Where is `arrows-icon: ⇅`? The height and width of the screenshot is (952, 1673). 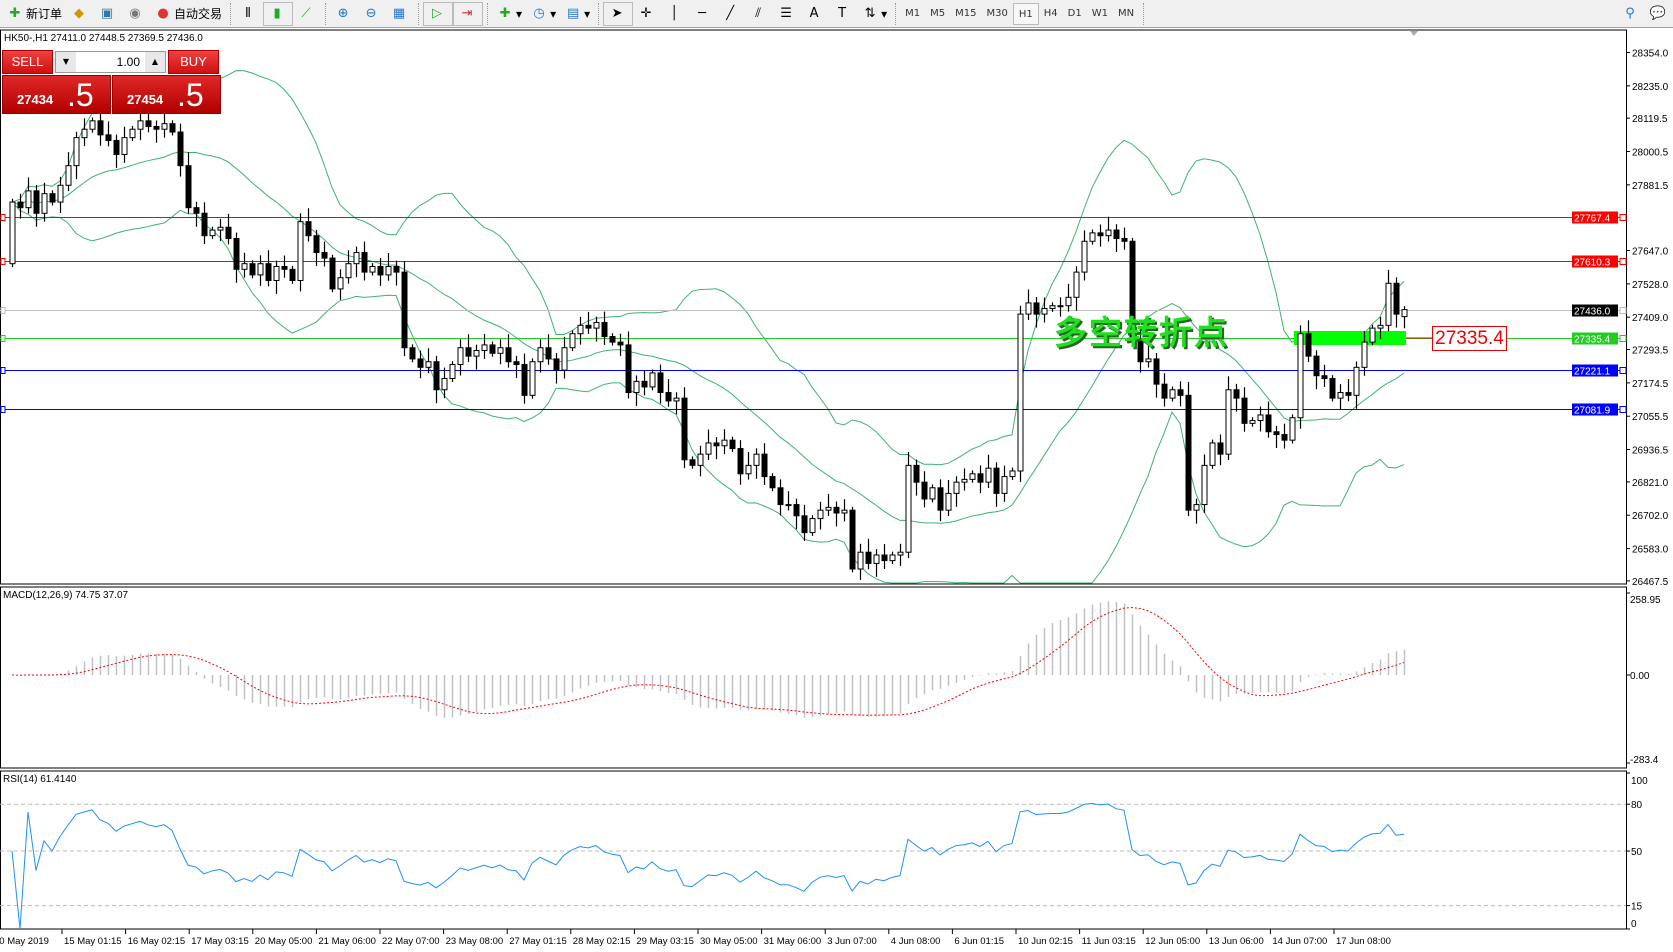 arrows-icon: ⇅ is located at coordinates (870, 13).